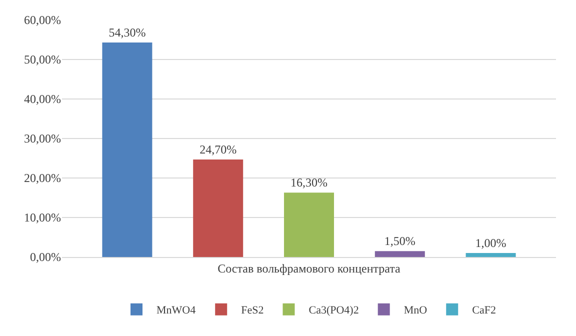 This screenshot has height=336, width=576. I want to click on legend-label: Ca3(PO4)2, so click(333, 310).